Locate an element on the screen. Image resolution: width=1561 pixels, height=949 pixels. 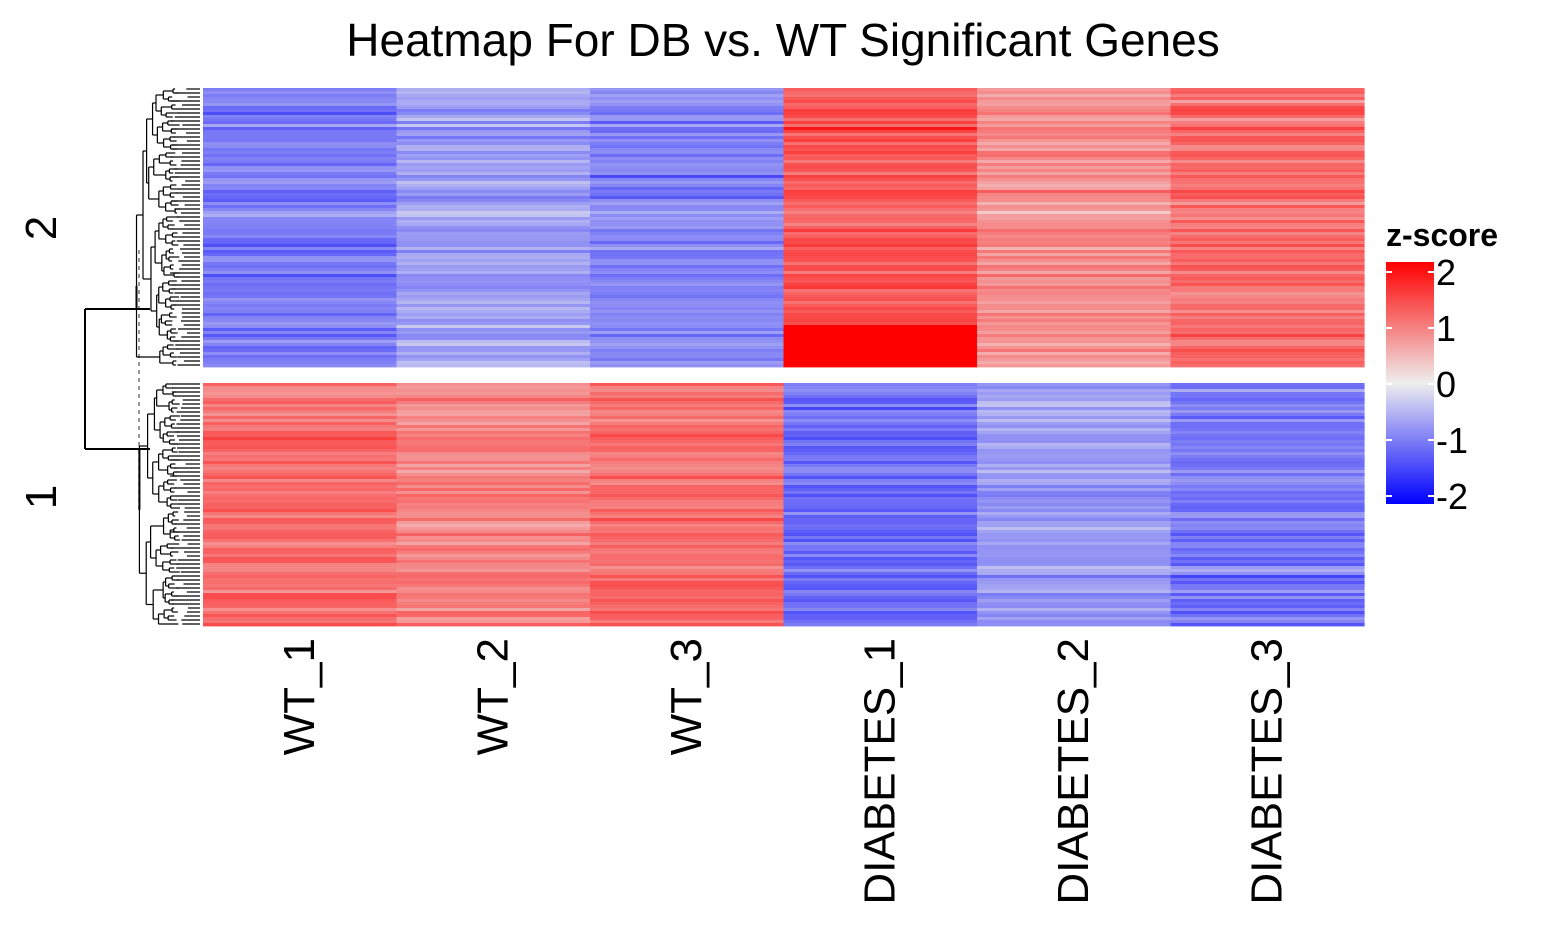
column-label: DIABETES_1 is located at coordinates (879, 771).